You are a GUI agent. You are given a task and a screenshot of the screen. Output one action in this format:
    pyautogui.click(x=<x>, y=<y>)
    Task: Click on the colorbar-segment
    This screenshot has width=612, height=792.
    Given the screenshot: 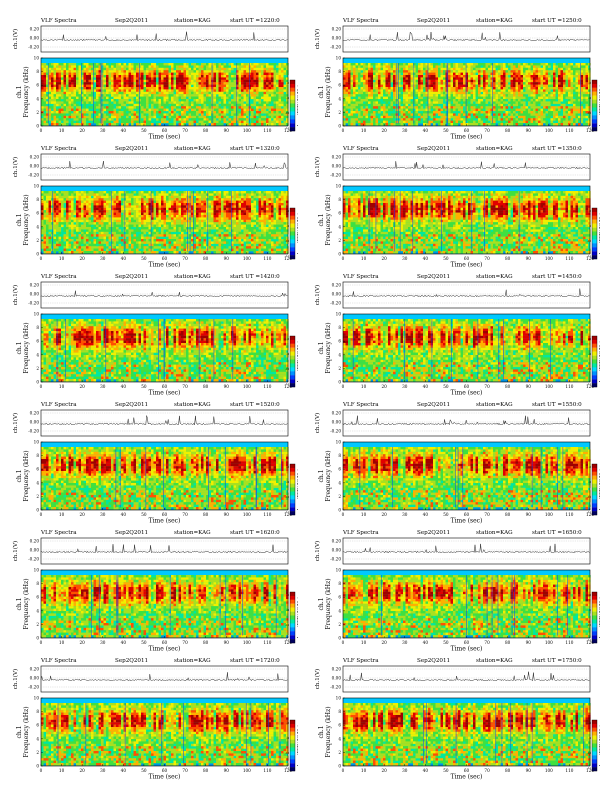 What is the action you would take?
    pyautogui.click(x=292, y=113)
    